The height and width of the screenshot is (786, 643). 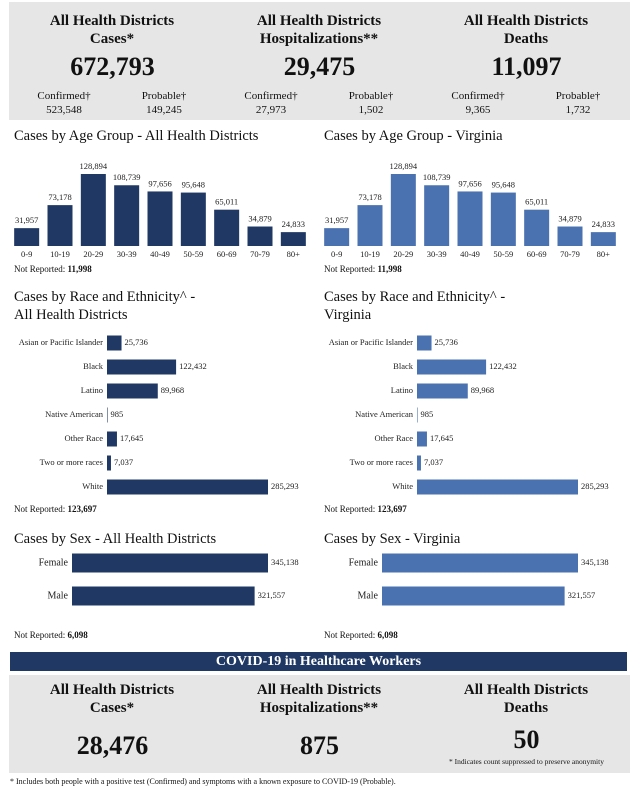 What do you see at coordinates (371, 110) in the screenshot?
I see `probable-value: 1,502` at bounding box center [371, 110].